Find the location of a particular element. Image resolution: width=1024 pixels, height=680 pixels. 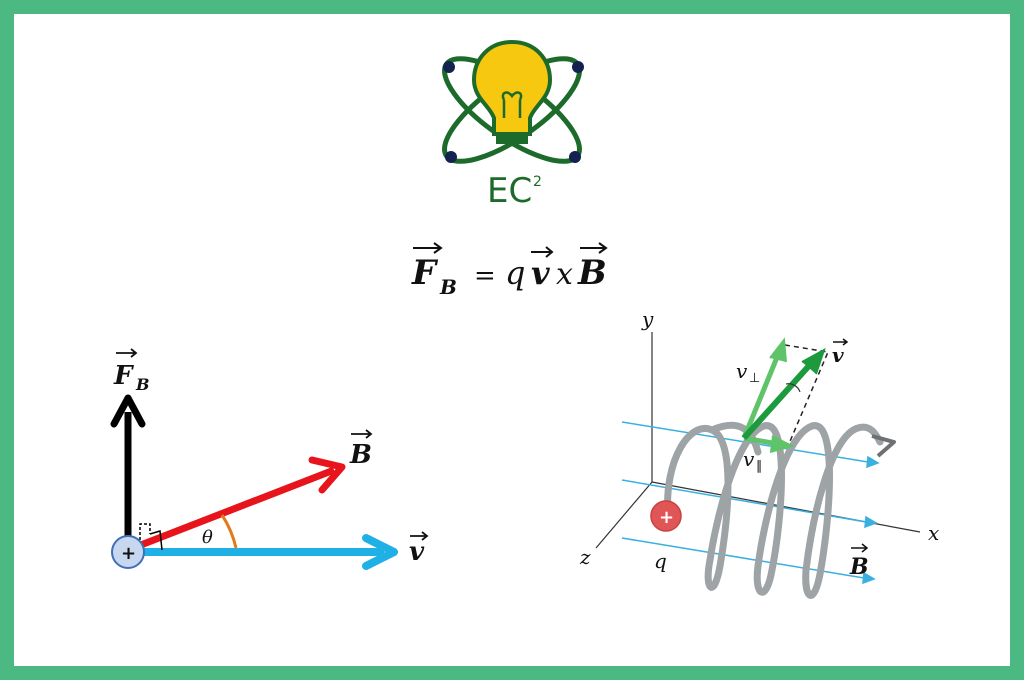

logo-text: EC is located at coordinates (509, 191).